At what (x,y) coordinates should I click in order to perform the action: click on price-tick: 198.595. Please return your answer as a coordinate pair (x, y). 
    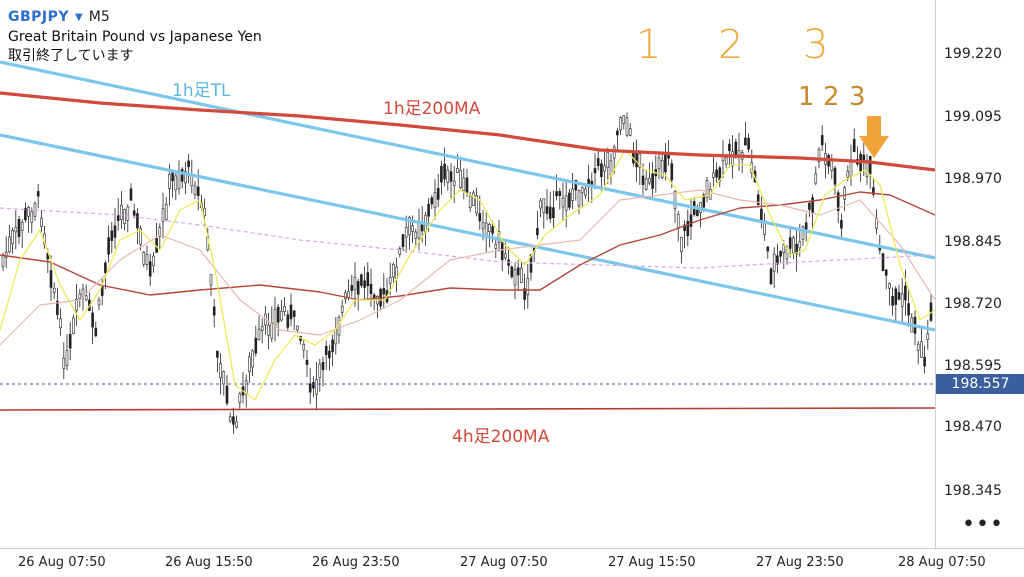
    Looking at the image, I should click on (973, 366).